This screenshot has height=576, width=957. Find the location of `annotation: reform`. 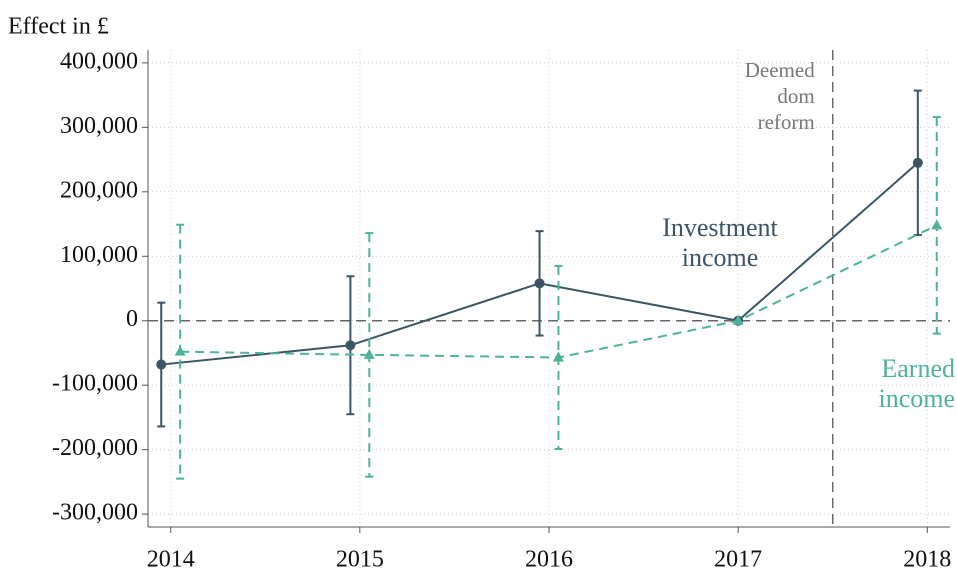

annotation: reform is located at coordinates (786, 122).